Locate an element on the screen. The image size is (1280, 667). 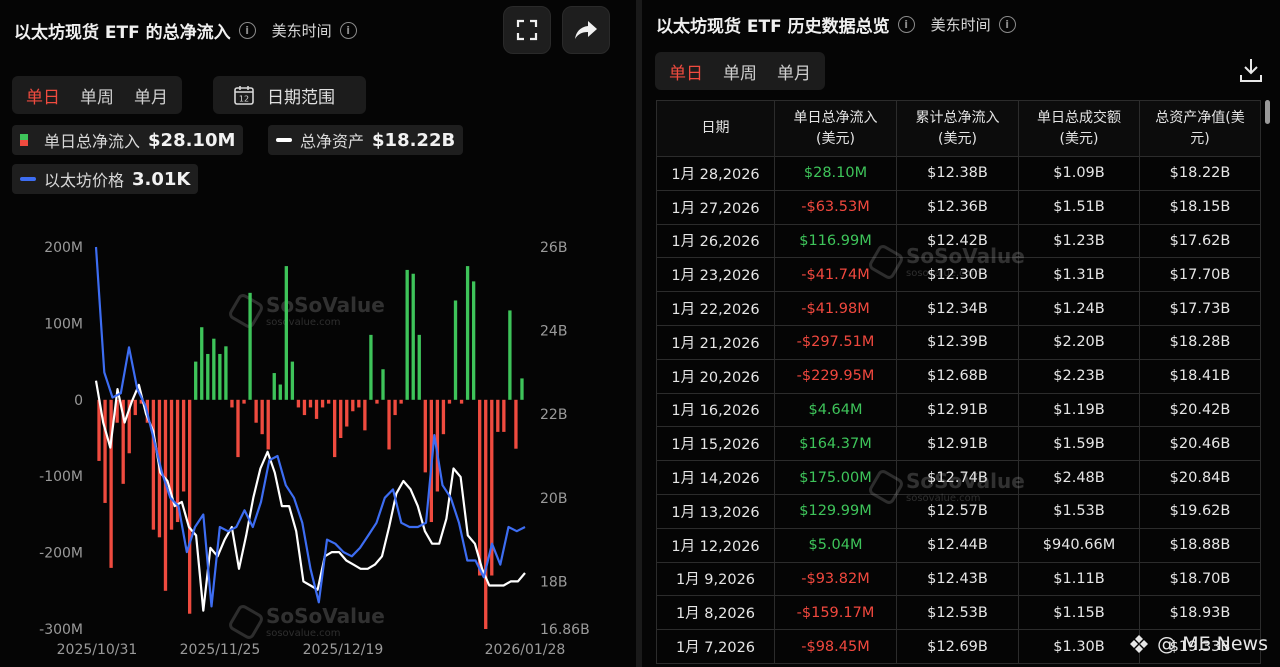
footer-brand-text: @ ME News is located at coordinates (1212, 644).